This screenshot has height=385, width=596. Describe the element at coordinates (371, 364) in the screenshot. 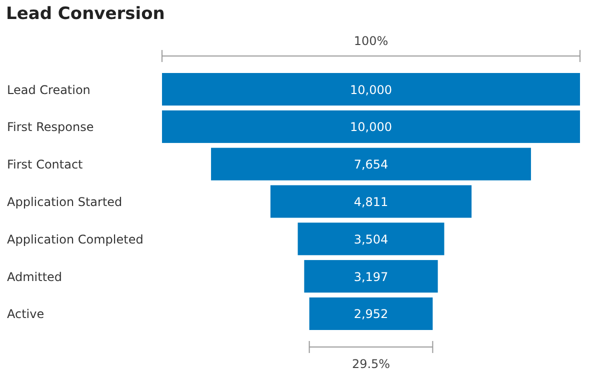

I see `text: 29.5%` at that location.